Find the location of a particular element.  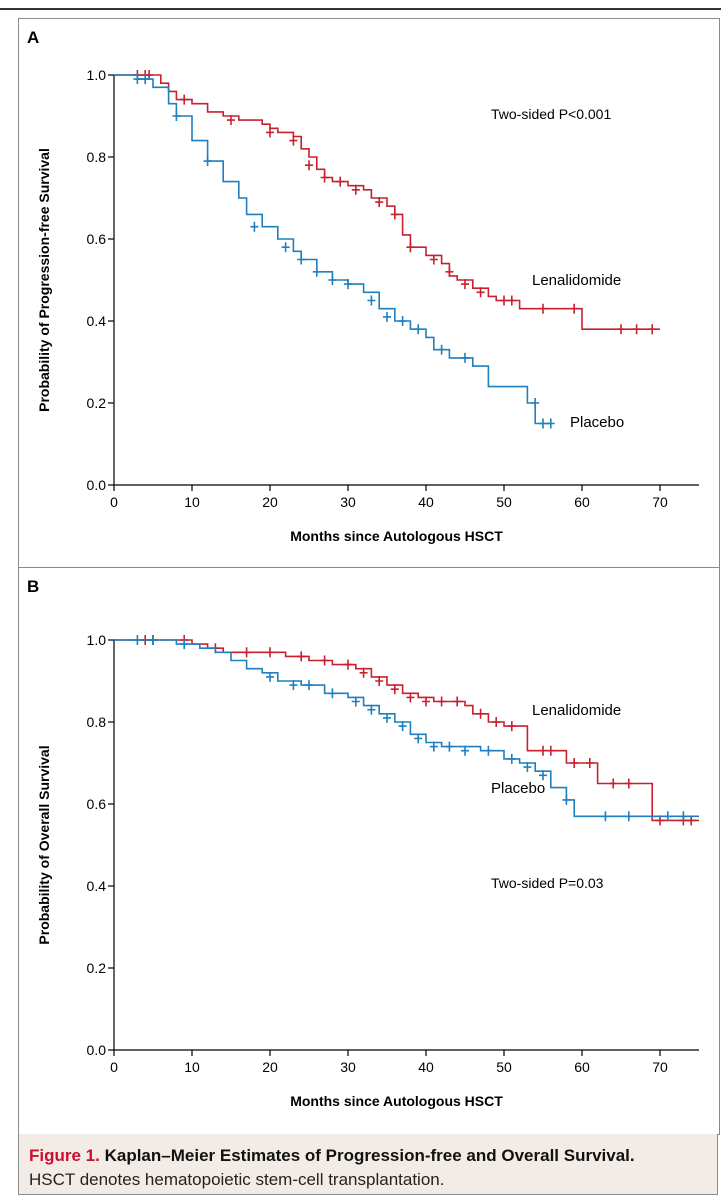

chart-a-x-tick-label: 50 is located at coordinates (504, 502).